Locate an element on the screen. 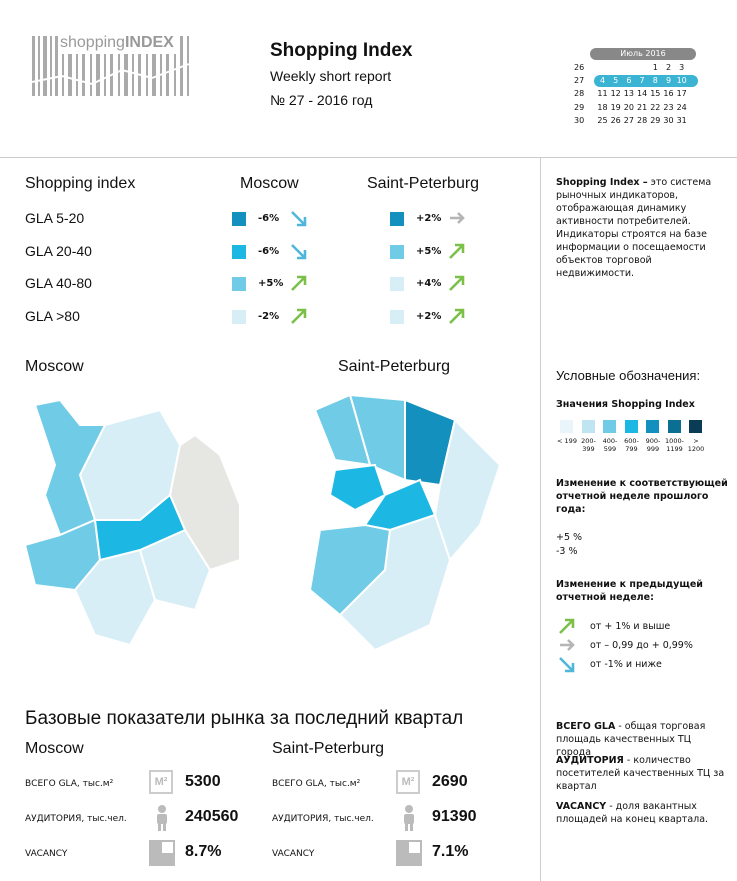 This screenshot has height=881, width=737. city-name: Moscow is located at coordinates (54, 748).